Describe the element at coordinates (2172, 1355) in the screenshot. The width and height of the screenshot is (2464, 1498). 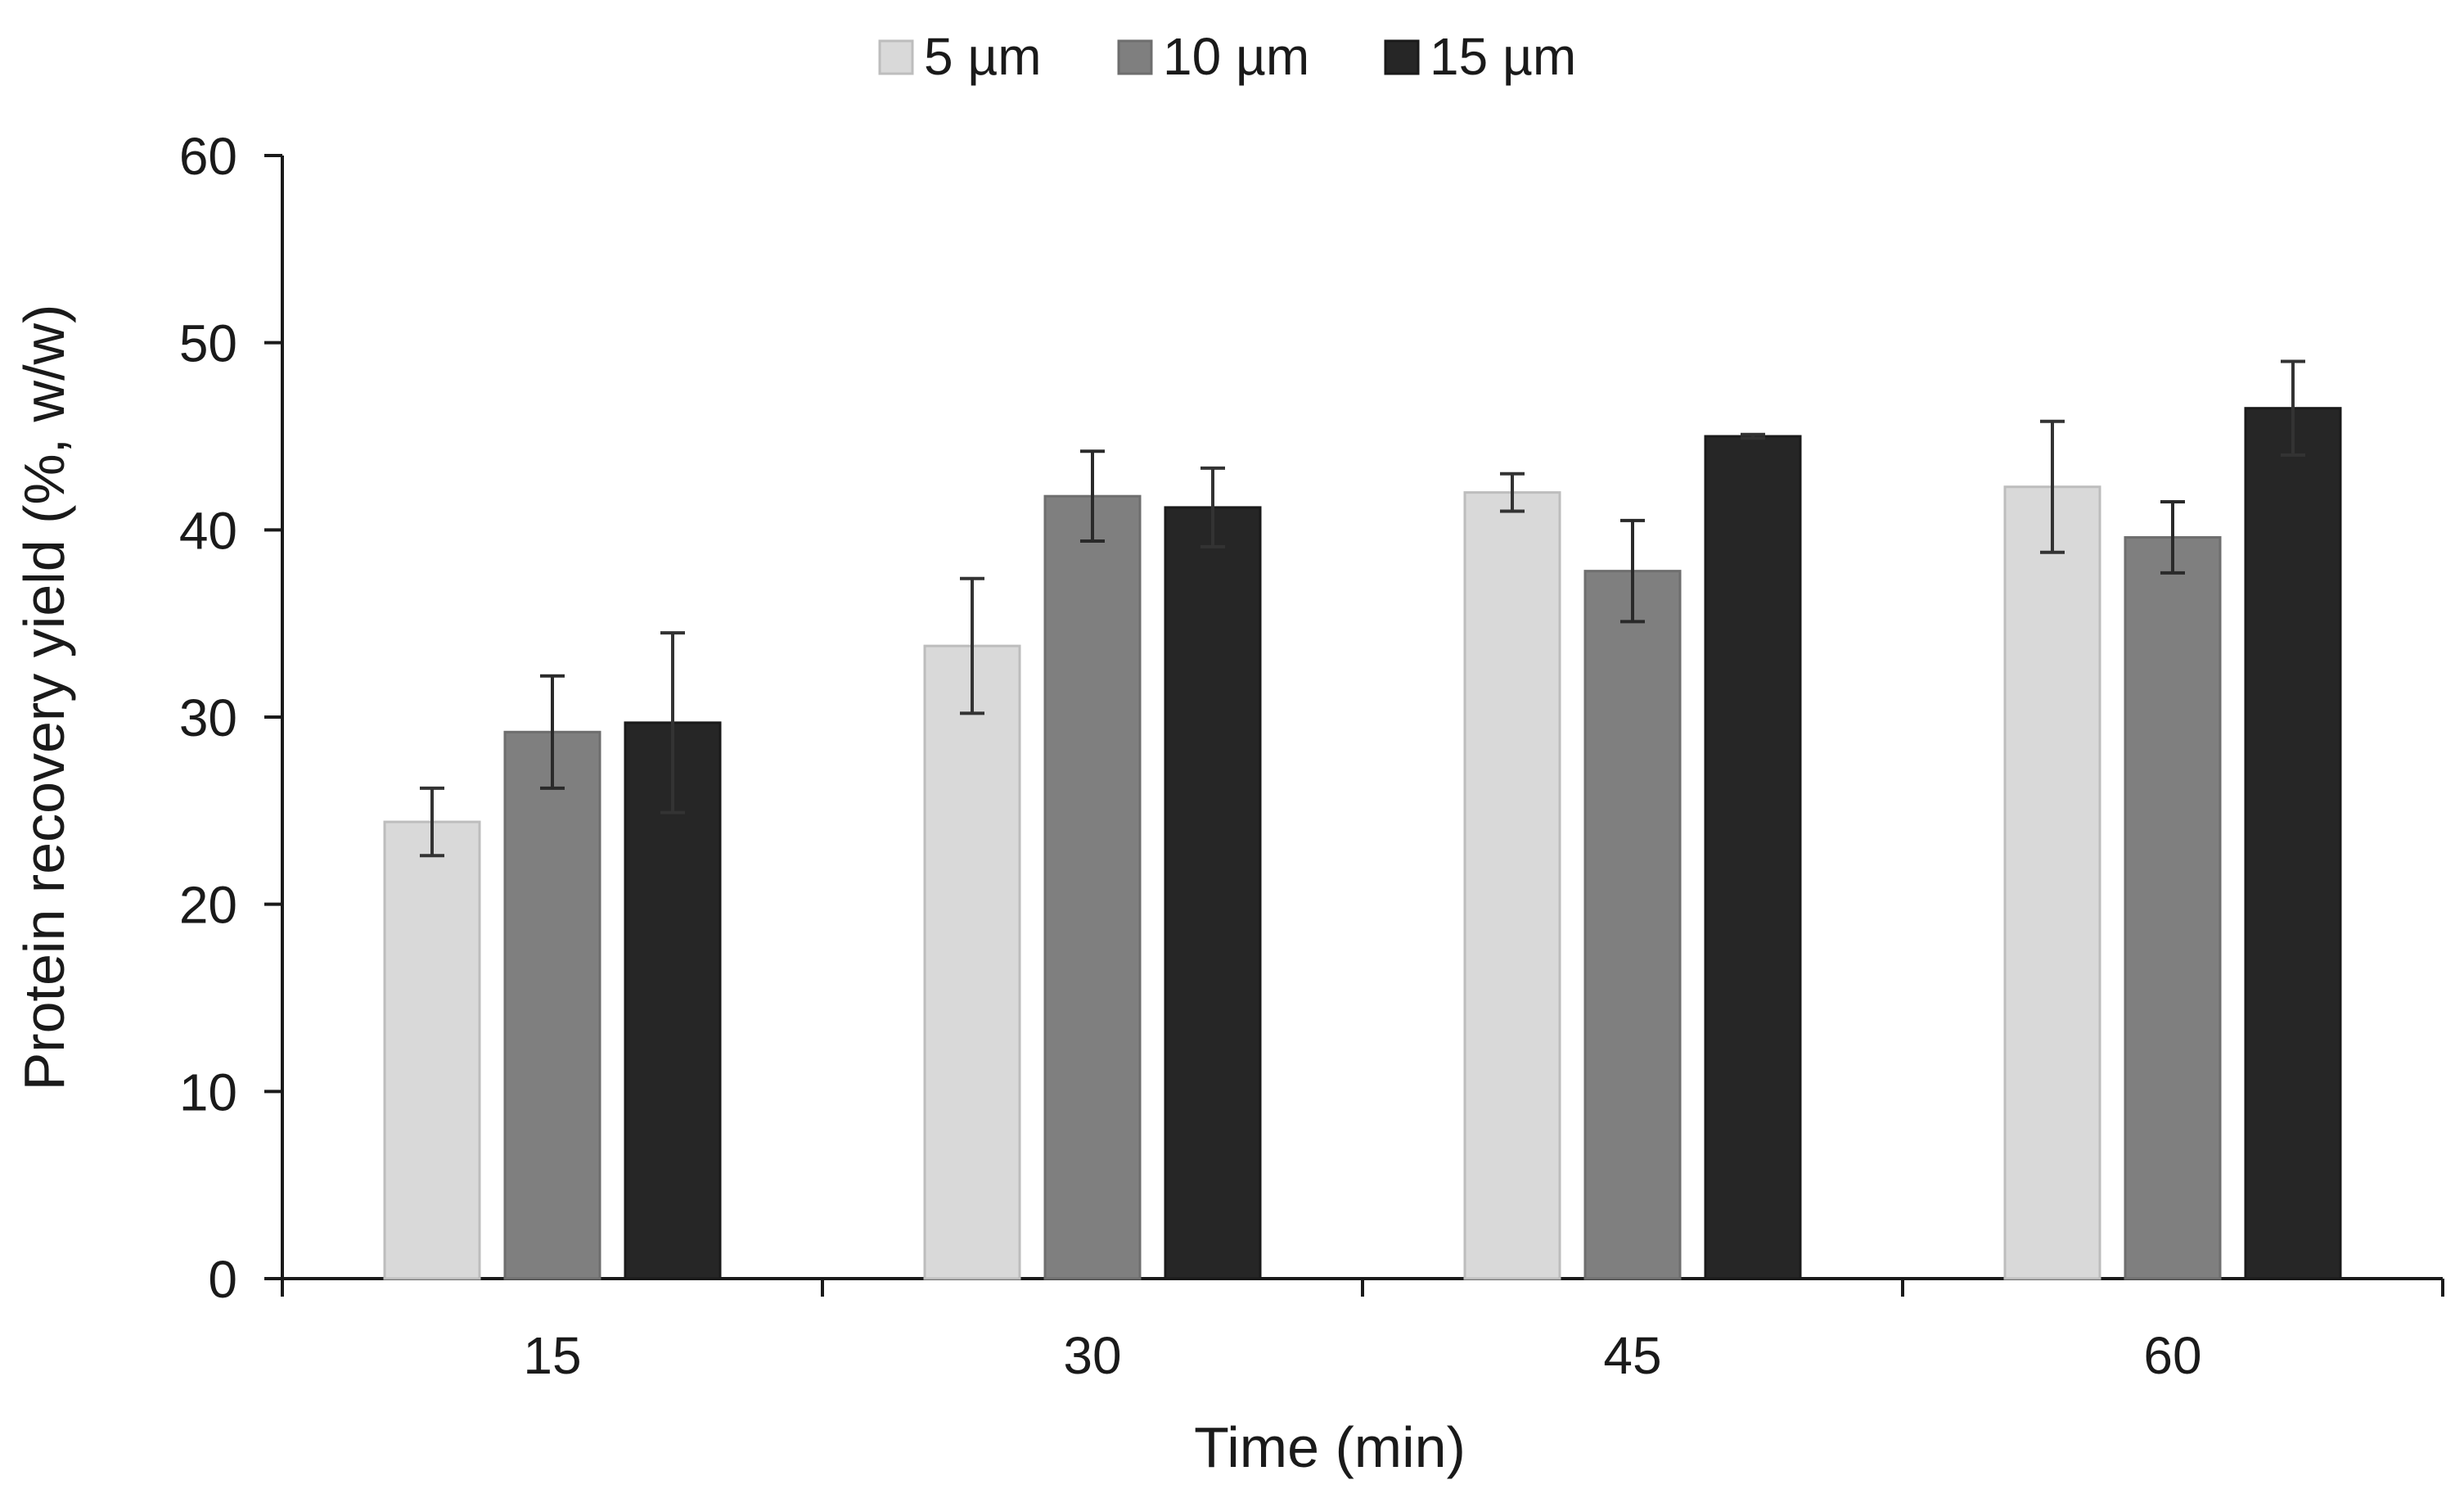
I see `x-tick-label: 60` at that location.